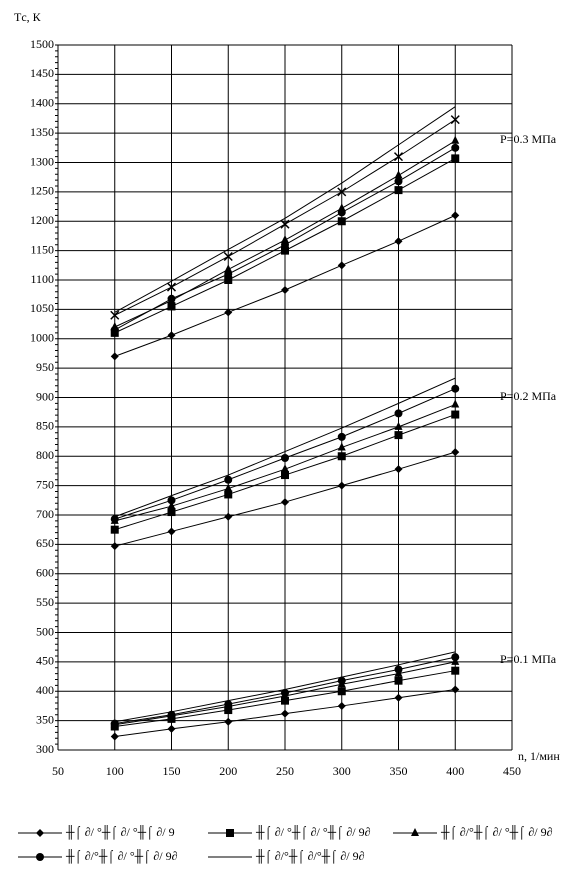  Describe the element at coordinates (342, 771) in the screenshot. I see `x-tick-label: 300` at that location.